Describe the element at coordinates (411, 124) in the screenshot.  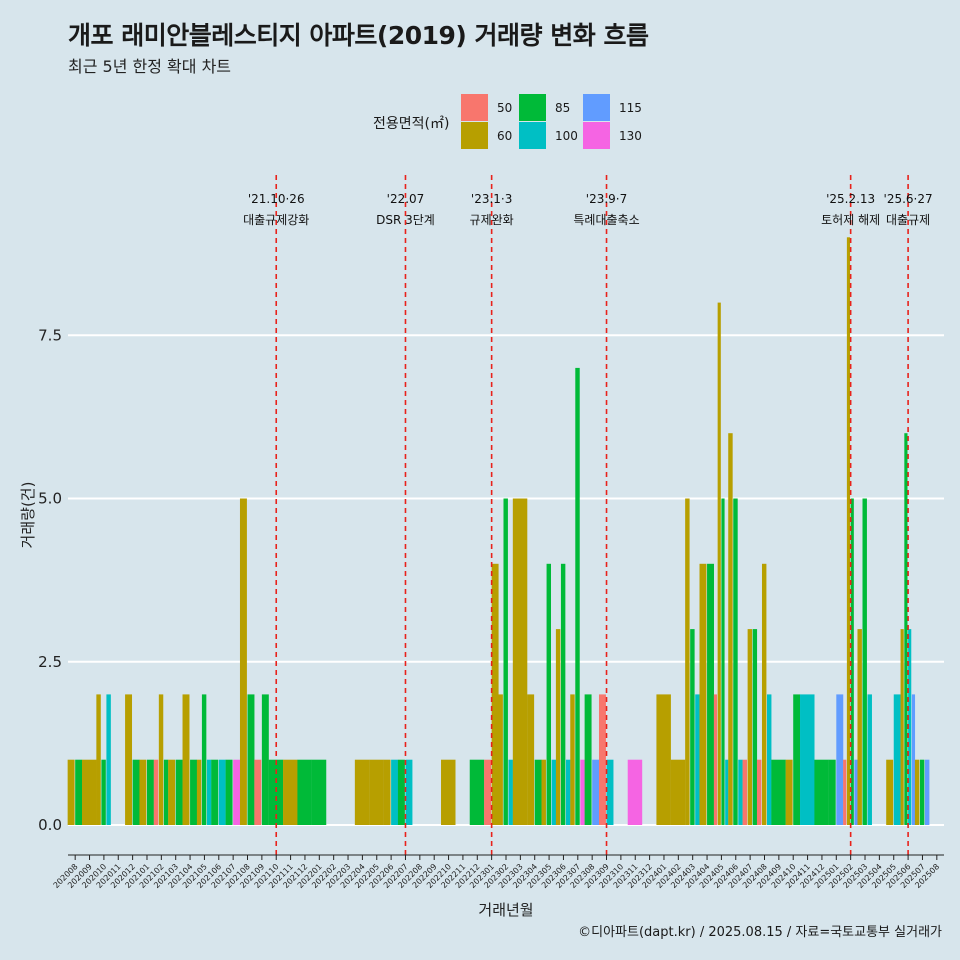
I see `legend-title: 전용면적(㎡)` at that location.